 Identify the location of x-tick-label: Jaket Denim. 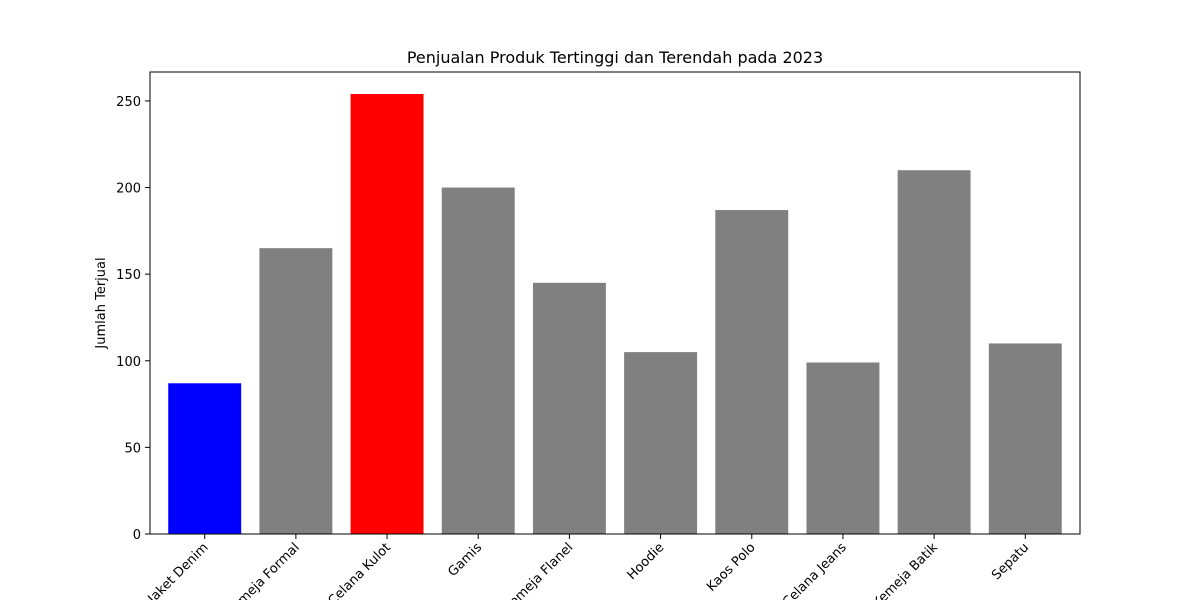
(178, 570).